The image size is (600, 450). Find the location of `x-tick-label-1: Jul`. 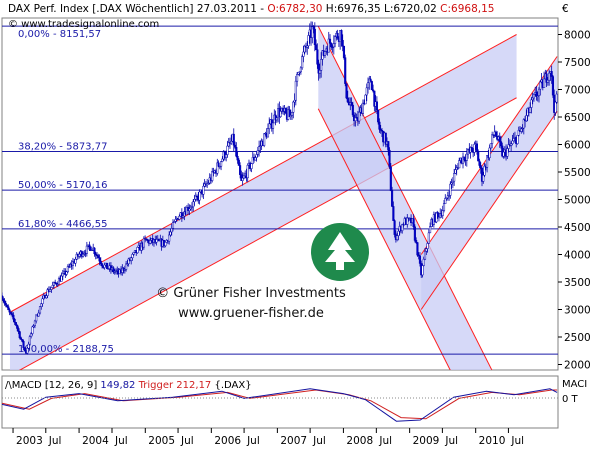

x-tick-label-1: Jul is located at coordinates (55, 441).